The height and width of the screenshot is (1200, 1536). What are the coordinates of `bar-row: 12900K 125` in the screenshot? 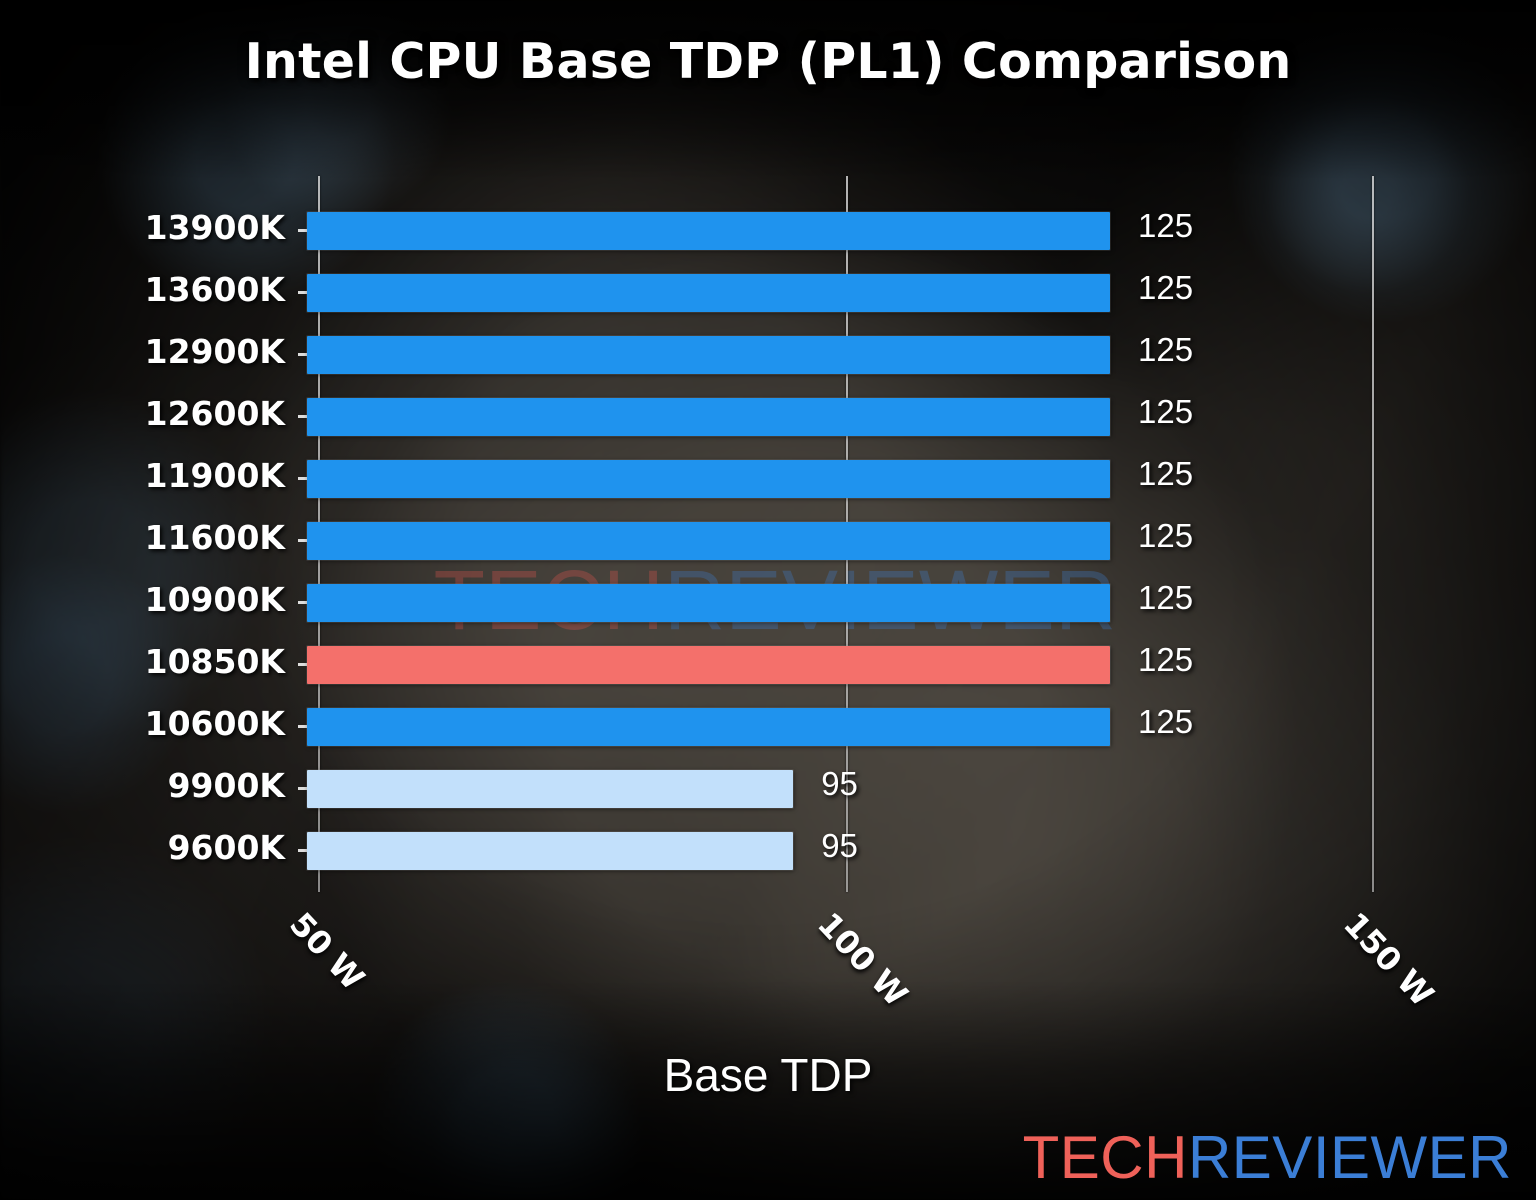 It's located at (768, 355).